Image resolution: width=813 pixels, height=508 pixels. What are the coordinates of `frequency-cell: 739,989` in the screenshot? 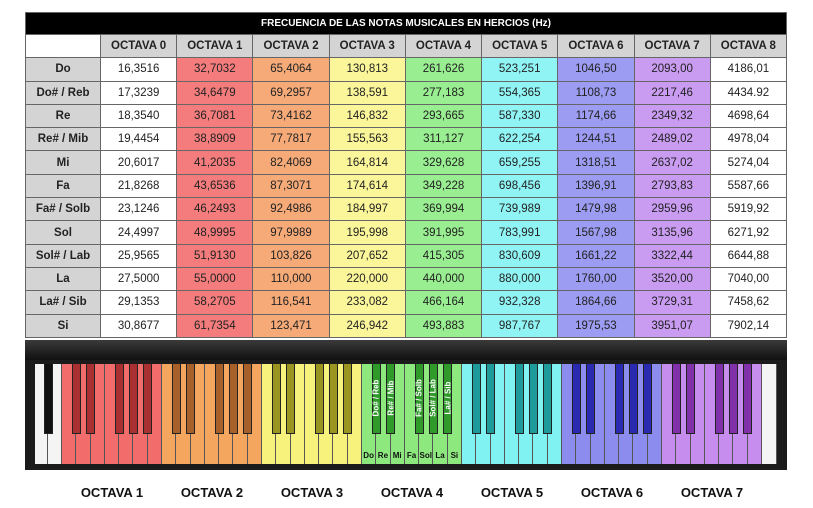 It's located at (520, 209).